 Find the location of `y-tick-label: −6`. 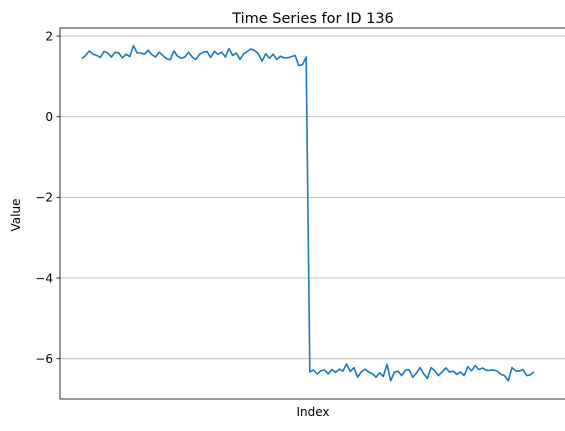

y-tick-label: −6 is located at coordinates (44, 359).